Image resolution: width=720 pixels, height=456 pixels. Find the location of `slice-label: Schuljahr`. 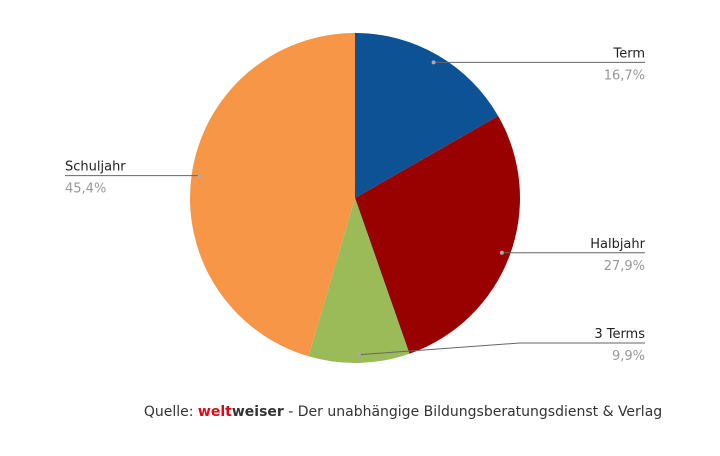

slice-label: Schuljahr is located at coordinates (95, 167).